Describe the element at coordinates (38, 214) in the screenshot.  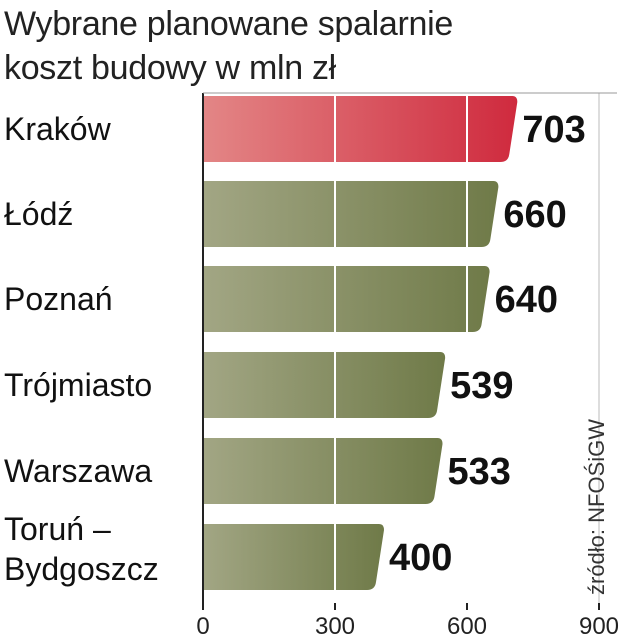
I see `category-label: Łódź` at that location.